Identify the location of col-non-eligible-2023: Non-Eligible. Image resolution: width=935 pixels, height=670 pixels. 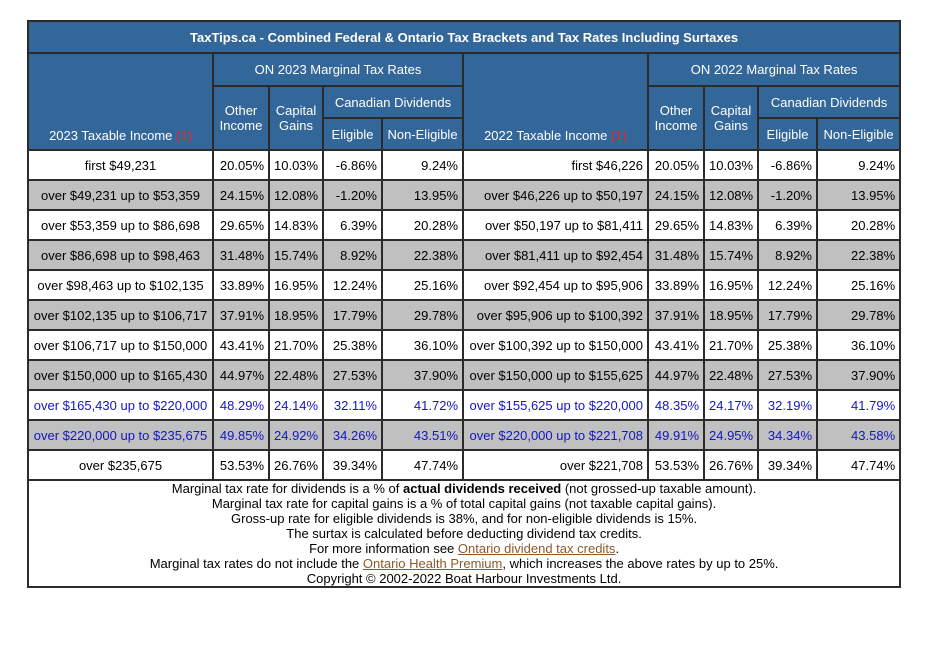
(422, 134).